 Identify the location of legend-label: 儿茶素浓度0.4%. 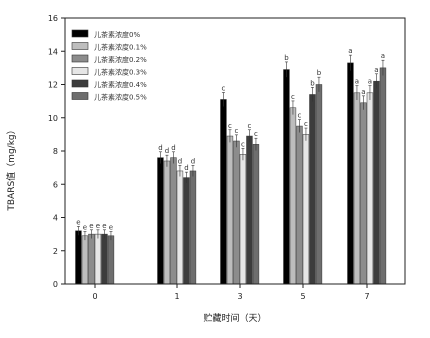
(120, 84).